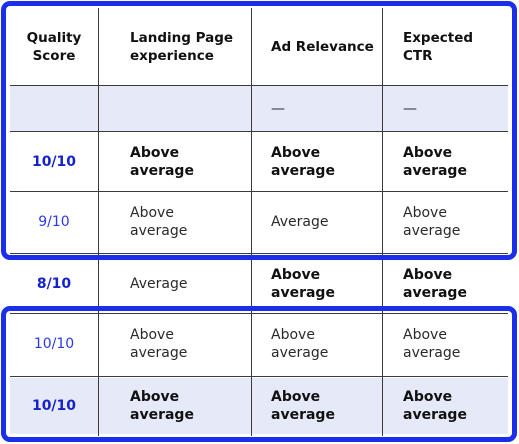 The image size is (519, 444). What do you see at coordinates (159, 283) in the screenshot?
I see `cell-landing-page: Average` at bounding box center [159, 283].